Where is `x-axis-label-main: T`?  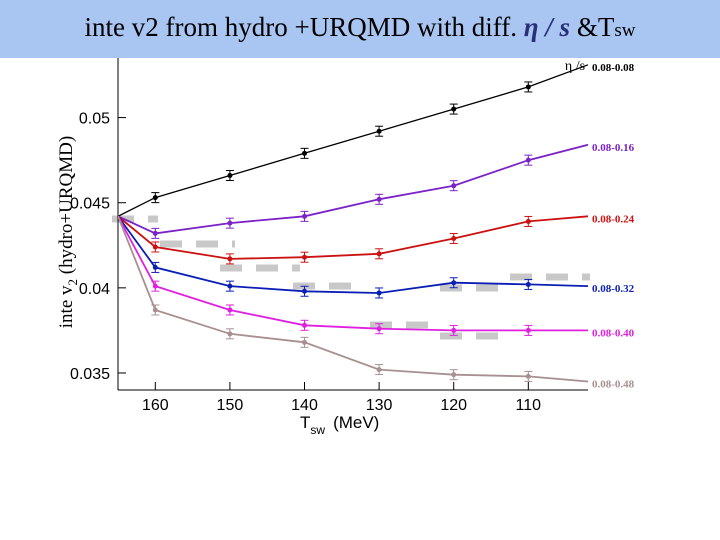 x-axis-label-main: T is located at coordinates (305, 422).